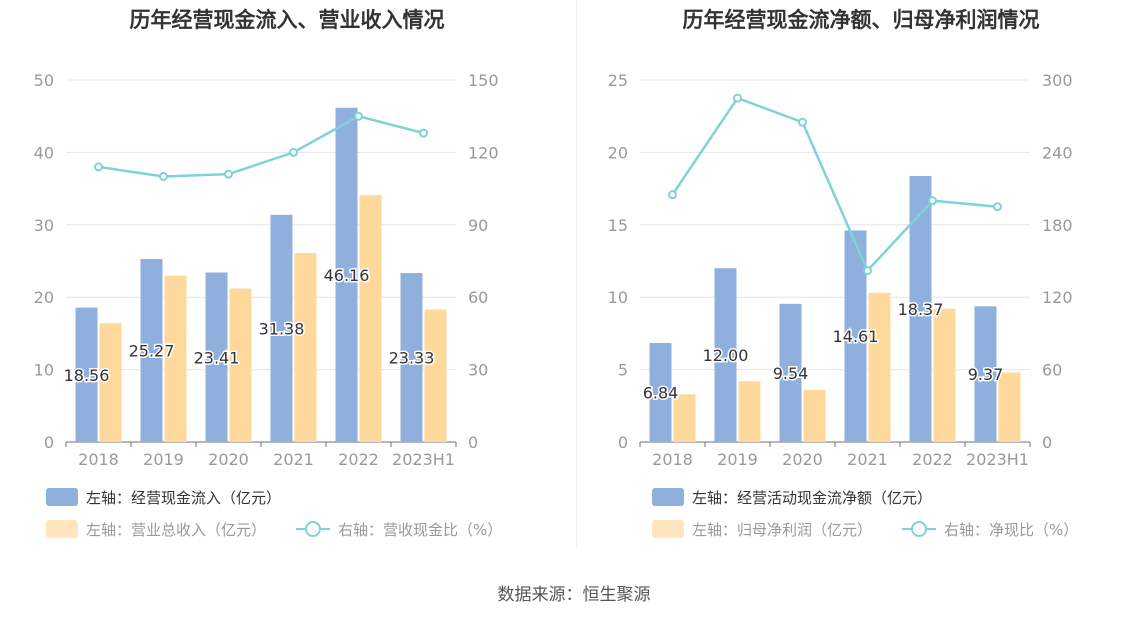 The width and height of the screenshot is (1148, 619). What do you see at coordinates (483, 80) in the screenshot?
I see `y-right-tick-label: 150` at bounding box center [483, 80].